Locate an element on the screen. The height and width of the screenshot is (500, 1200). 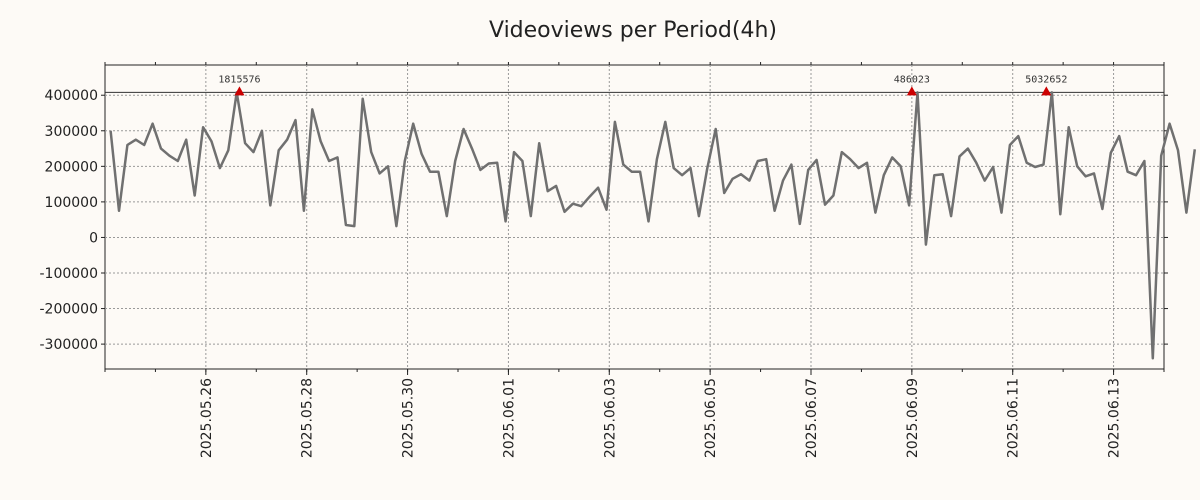
x-tick-label: 2025.06.09 is located at coordinates (913, 418).